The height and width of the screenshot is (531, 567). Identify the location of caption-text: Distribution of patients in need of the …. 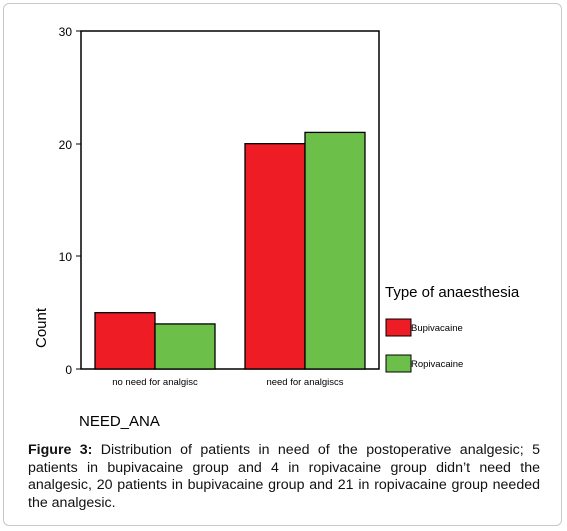
(284, 476).